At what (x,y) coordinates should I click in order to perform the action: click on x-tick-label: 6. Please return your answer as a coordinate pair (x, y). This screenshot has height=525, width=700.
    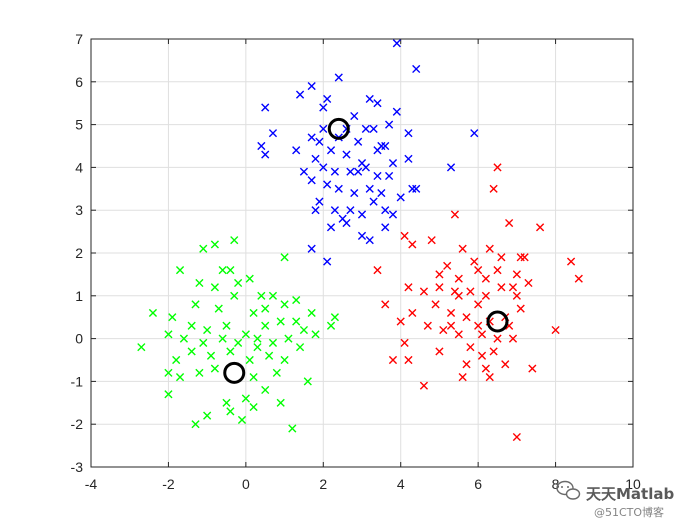
    Looking at the image, I should click on (478, 484).